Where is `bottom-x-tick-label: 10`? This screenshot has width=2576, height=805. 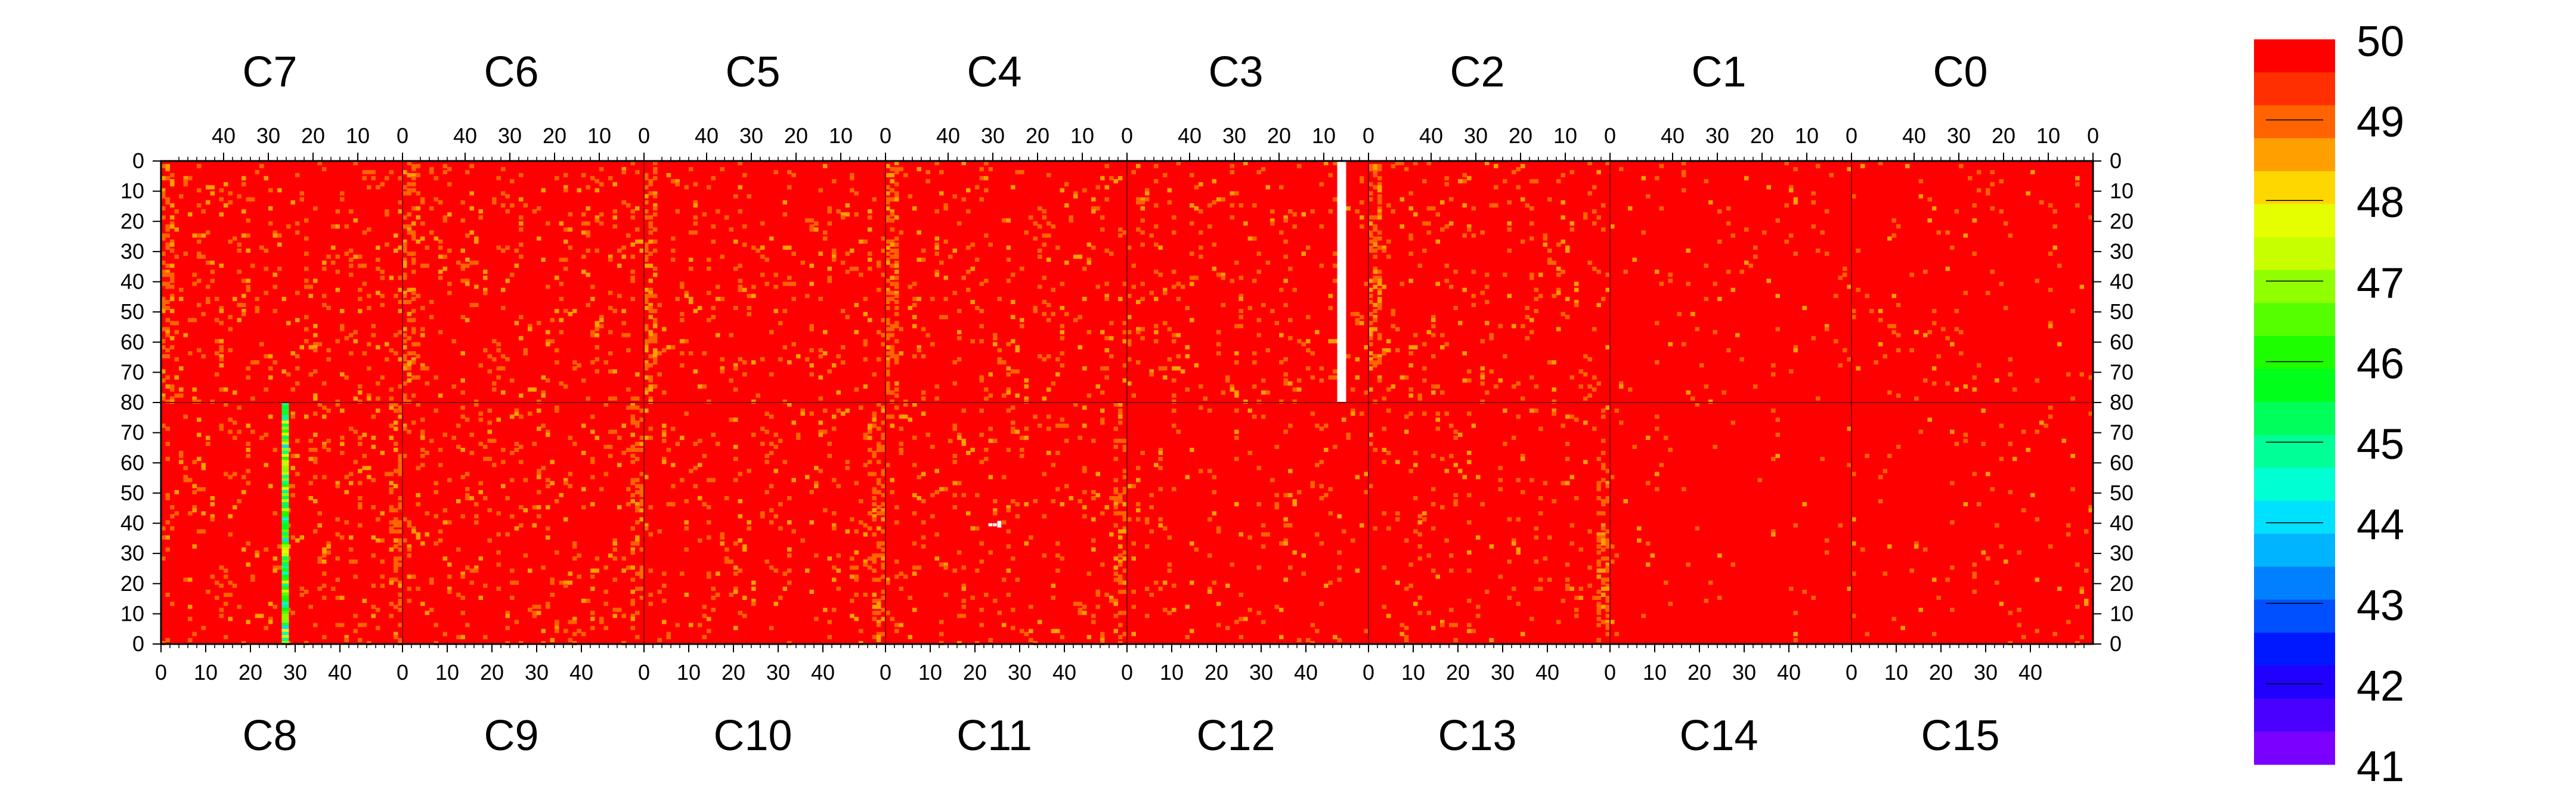 bottom-x-tick-label: 10 is located at coordinates (930, 672).